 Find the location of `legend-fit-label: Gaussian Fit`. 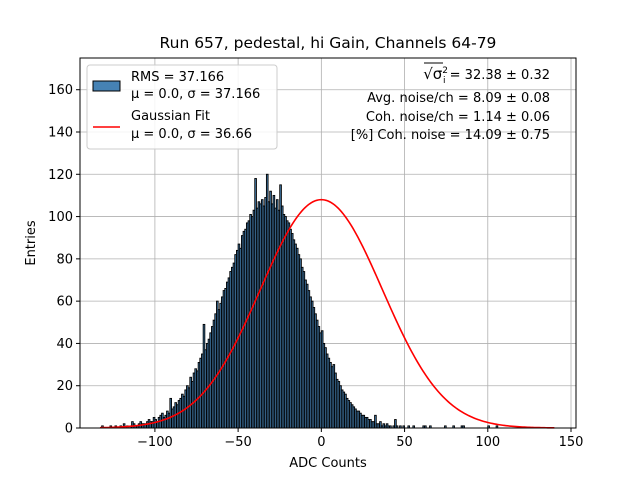

legend-fit-label: Gaussian Fit is located at coordinates (170, 116).